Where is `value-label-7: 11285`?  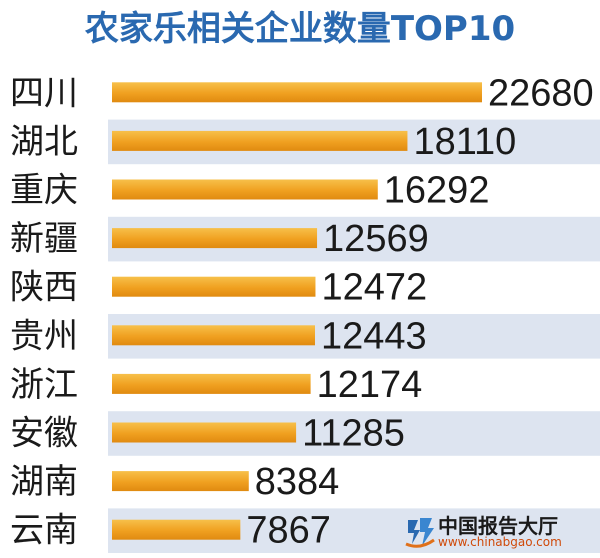 value-label-7: 11285 is located at coordinates (353, 434).